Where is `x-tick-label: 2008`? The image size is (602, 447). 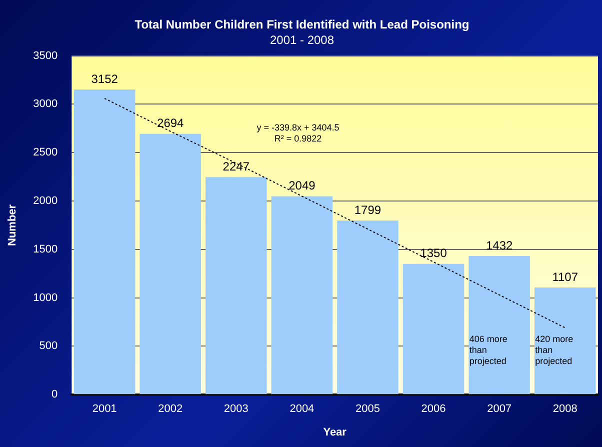
x-tick-label: 2008 is located at coordinates (565, 409).